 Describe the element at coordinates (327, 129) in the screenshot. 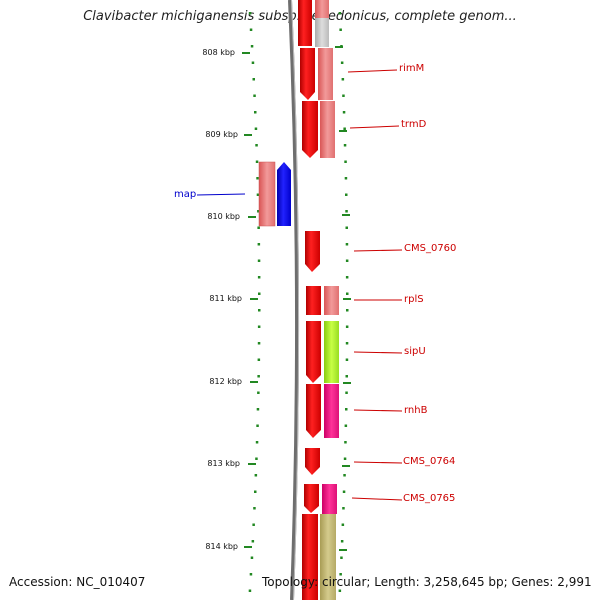

I see `cog-box-trmD` at that location.